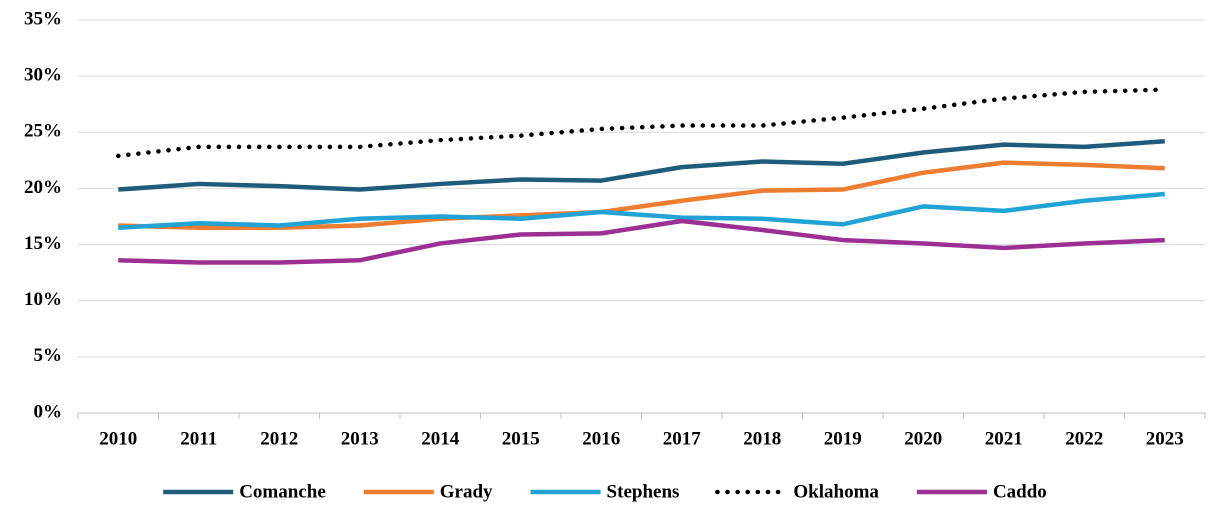 The height and width of the screenshot is (507, 1210). What do you see at coordinates (43, 18) in the screenshot?
I see `y-tick-label: 35%` at bounding box center [43, 18].